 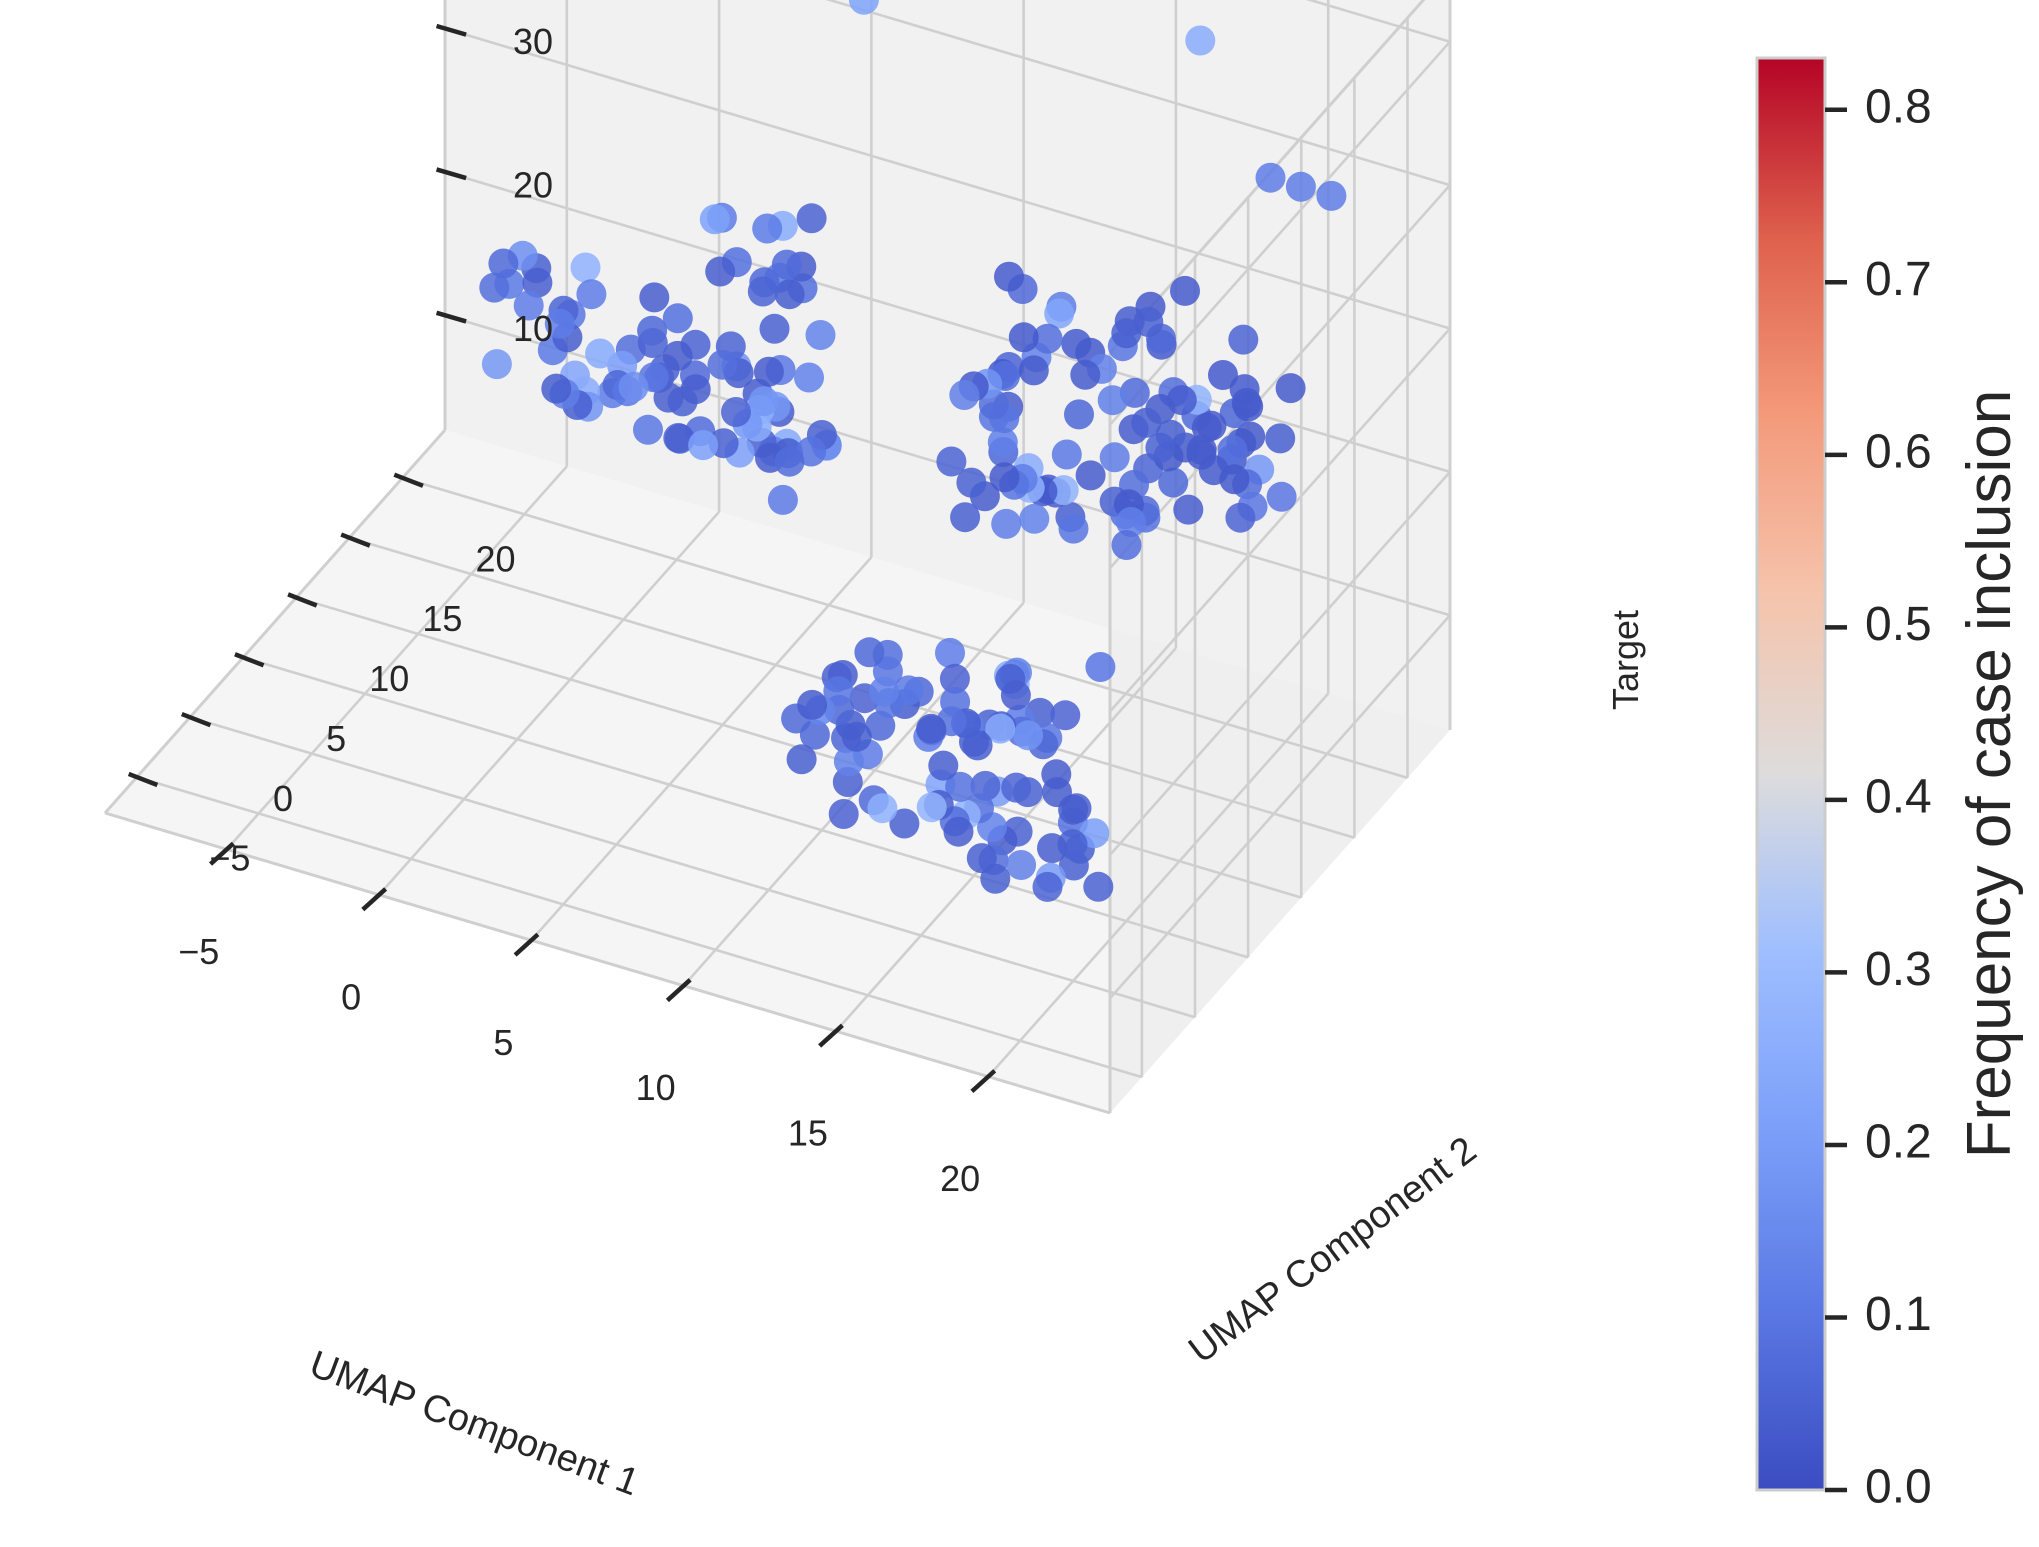 I want to click on colorbar-ticks: 0.0 0.1 0.2 0.3 0.4 0.5 0.6 0.7 0.8, so click(x=1878, y=797).